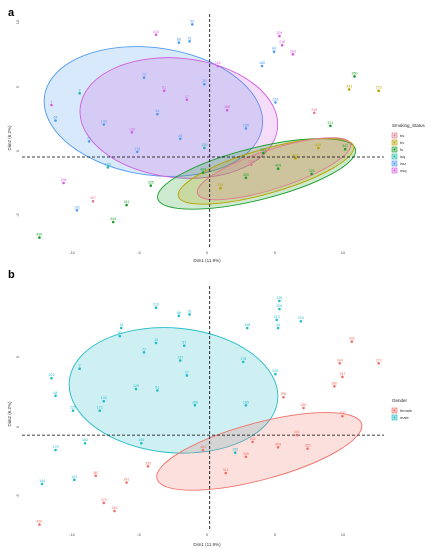 The image size is (437, 550). I want to click on panel-b-ytick: 0, so click(17, 426).